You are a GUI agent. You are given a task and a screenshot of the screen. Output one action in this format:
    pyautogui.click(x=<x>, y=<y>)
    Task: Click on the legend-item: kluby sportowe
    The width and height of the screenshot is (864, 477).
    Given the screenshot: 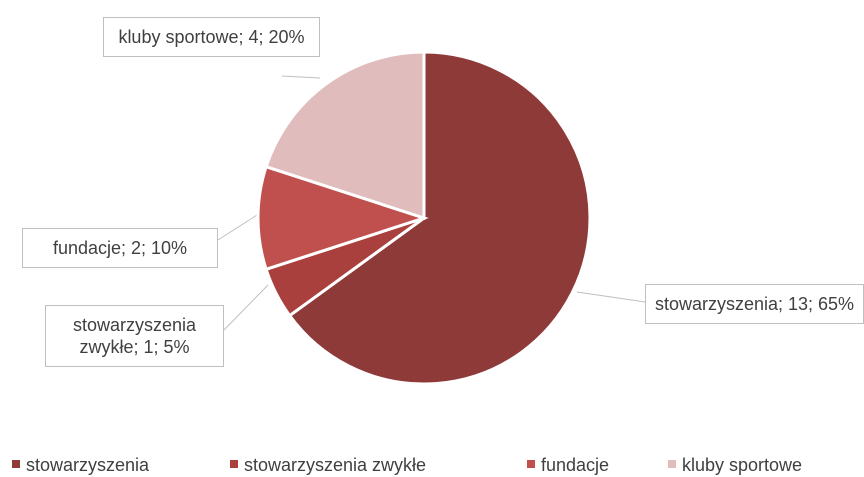 What is the action you would take?
    pyautogui.click(x=735, y=465)
    